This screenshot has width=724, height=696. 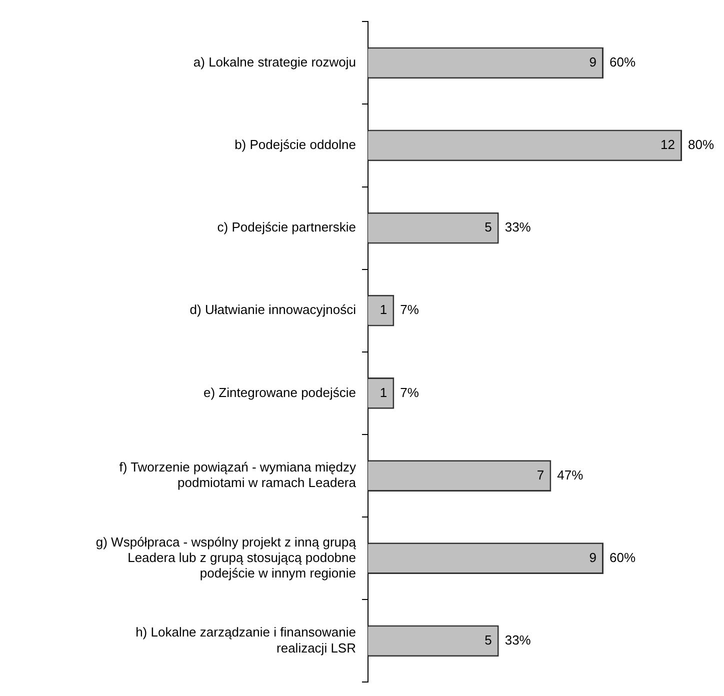 I want to click on annotation: 47%, so click(x=570, y=474).